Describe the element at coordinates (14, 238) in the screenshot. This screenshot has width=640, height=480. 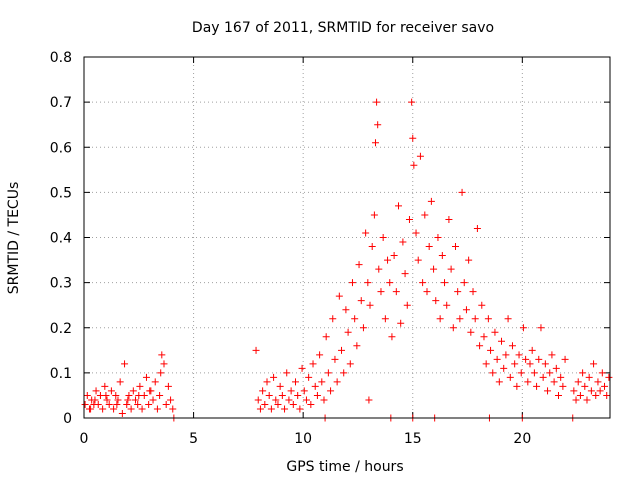
I see `y-axis-label: SRMTID / TECUs` at that location.